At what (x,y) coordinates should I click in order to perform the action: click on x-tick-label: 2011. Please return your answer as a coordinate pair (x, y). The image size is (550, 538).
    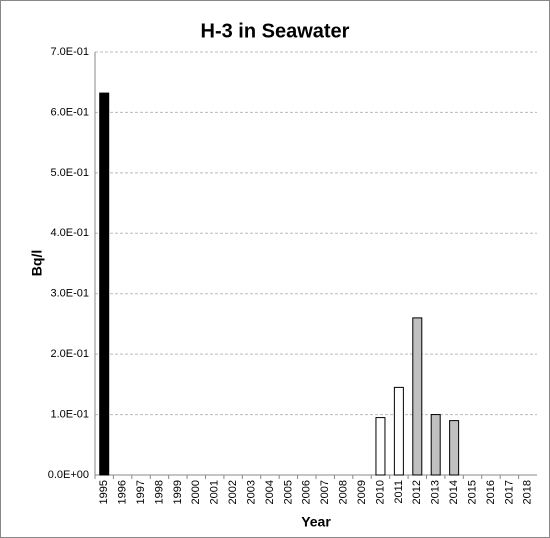
    Looking at the image, I should click on (399, 492).